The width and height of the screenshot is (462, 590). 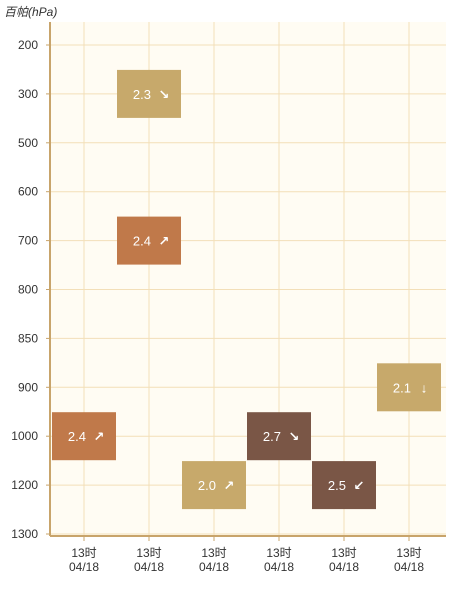 What do you see at coordinates (142, 94) in the screenshot?
I see `data-cell-value: 2.3` at bounding box center [142, 94].